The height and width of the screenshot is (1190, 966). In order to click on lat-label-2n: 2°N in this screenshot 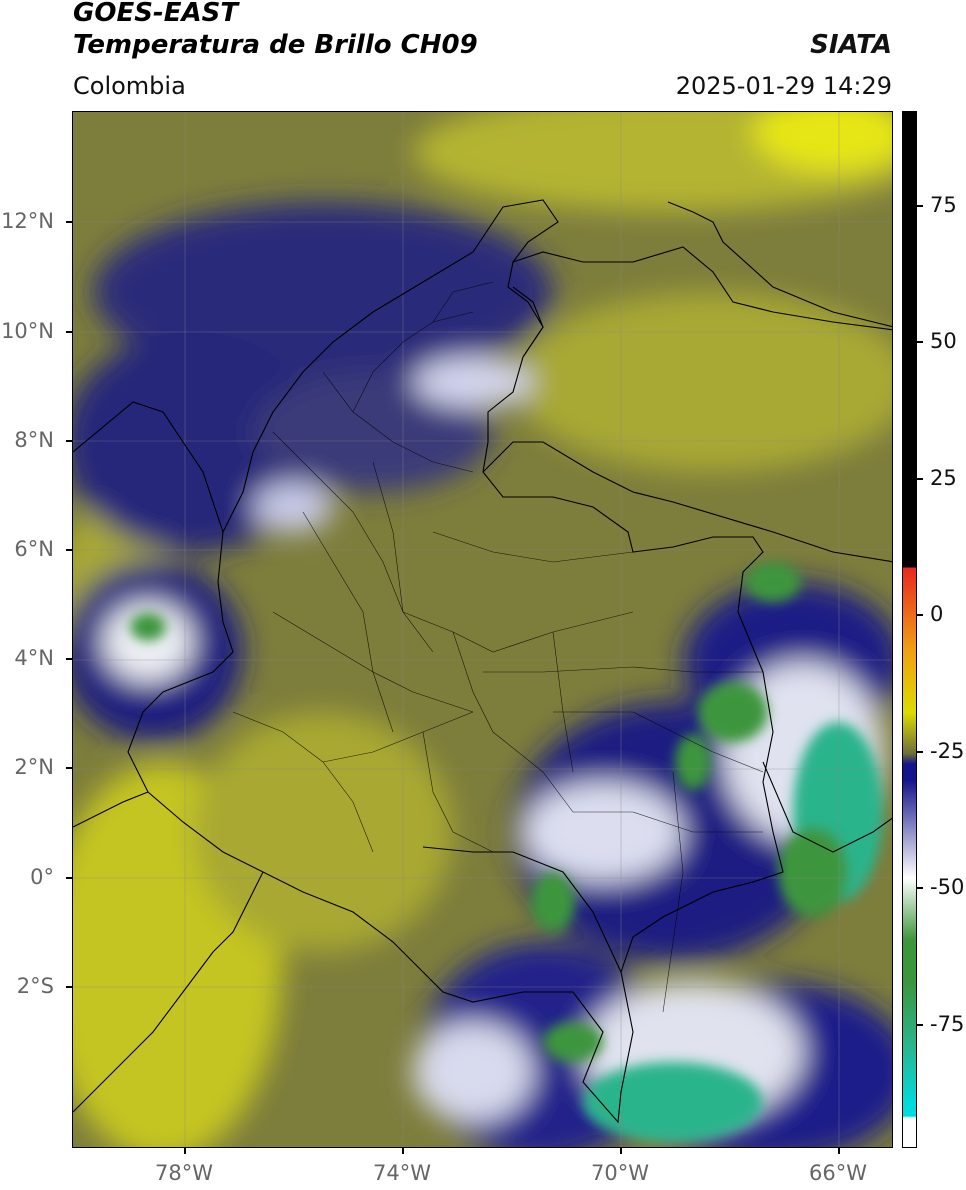, I will do `click(34, 767)`.